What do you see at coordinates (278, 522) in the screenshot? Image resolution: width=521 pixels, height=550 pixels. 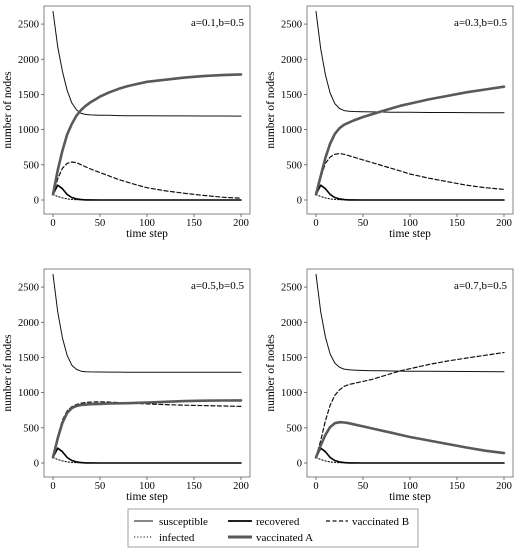 I see `legend-label-recovered: recovered` at bounding box center [278, 522].